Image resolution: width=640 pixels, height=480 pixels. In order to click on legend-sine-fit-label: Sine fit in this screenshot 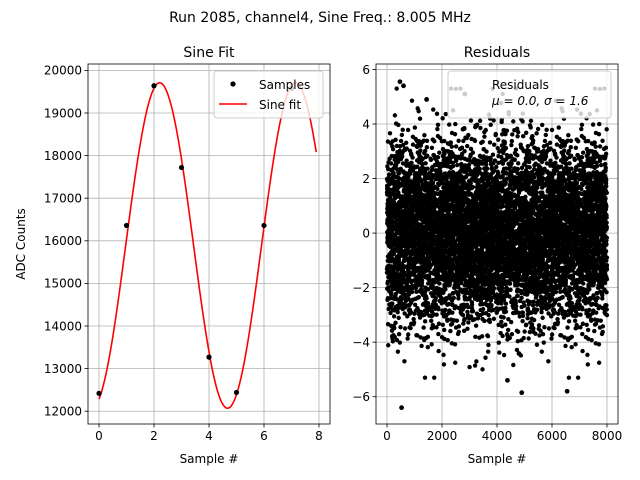, I will do `click(280, 105)`.